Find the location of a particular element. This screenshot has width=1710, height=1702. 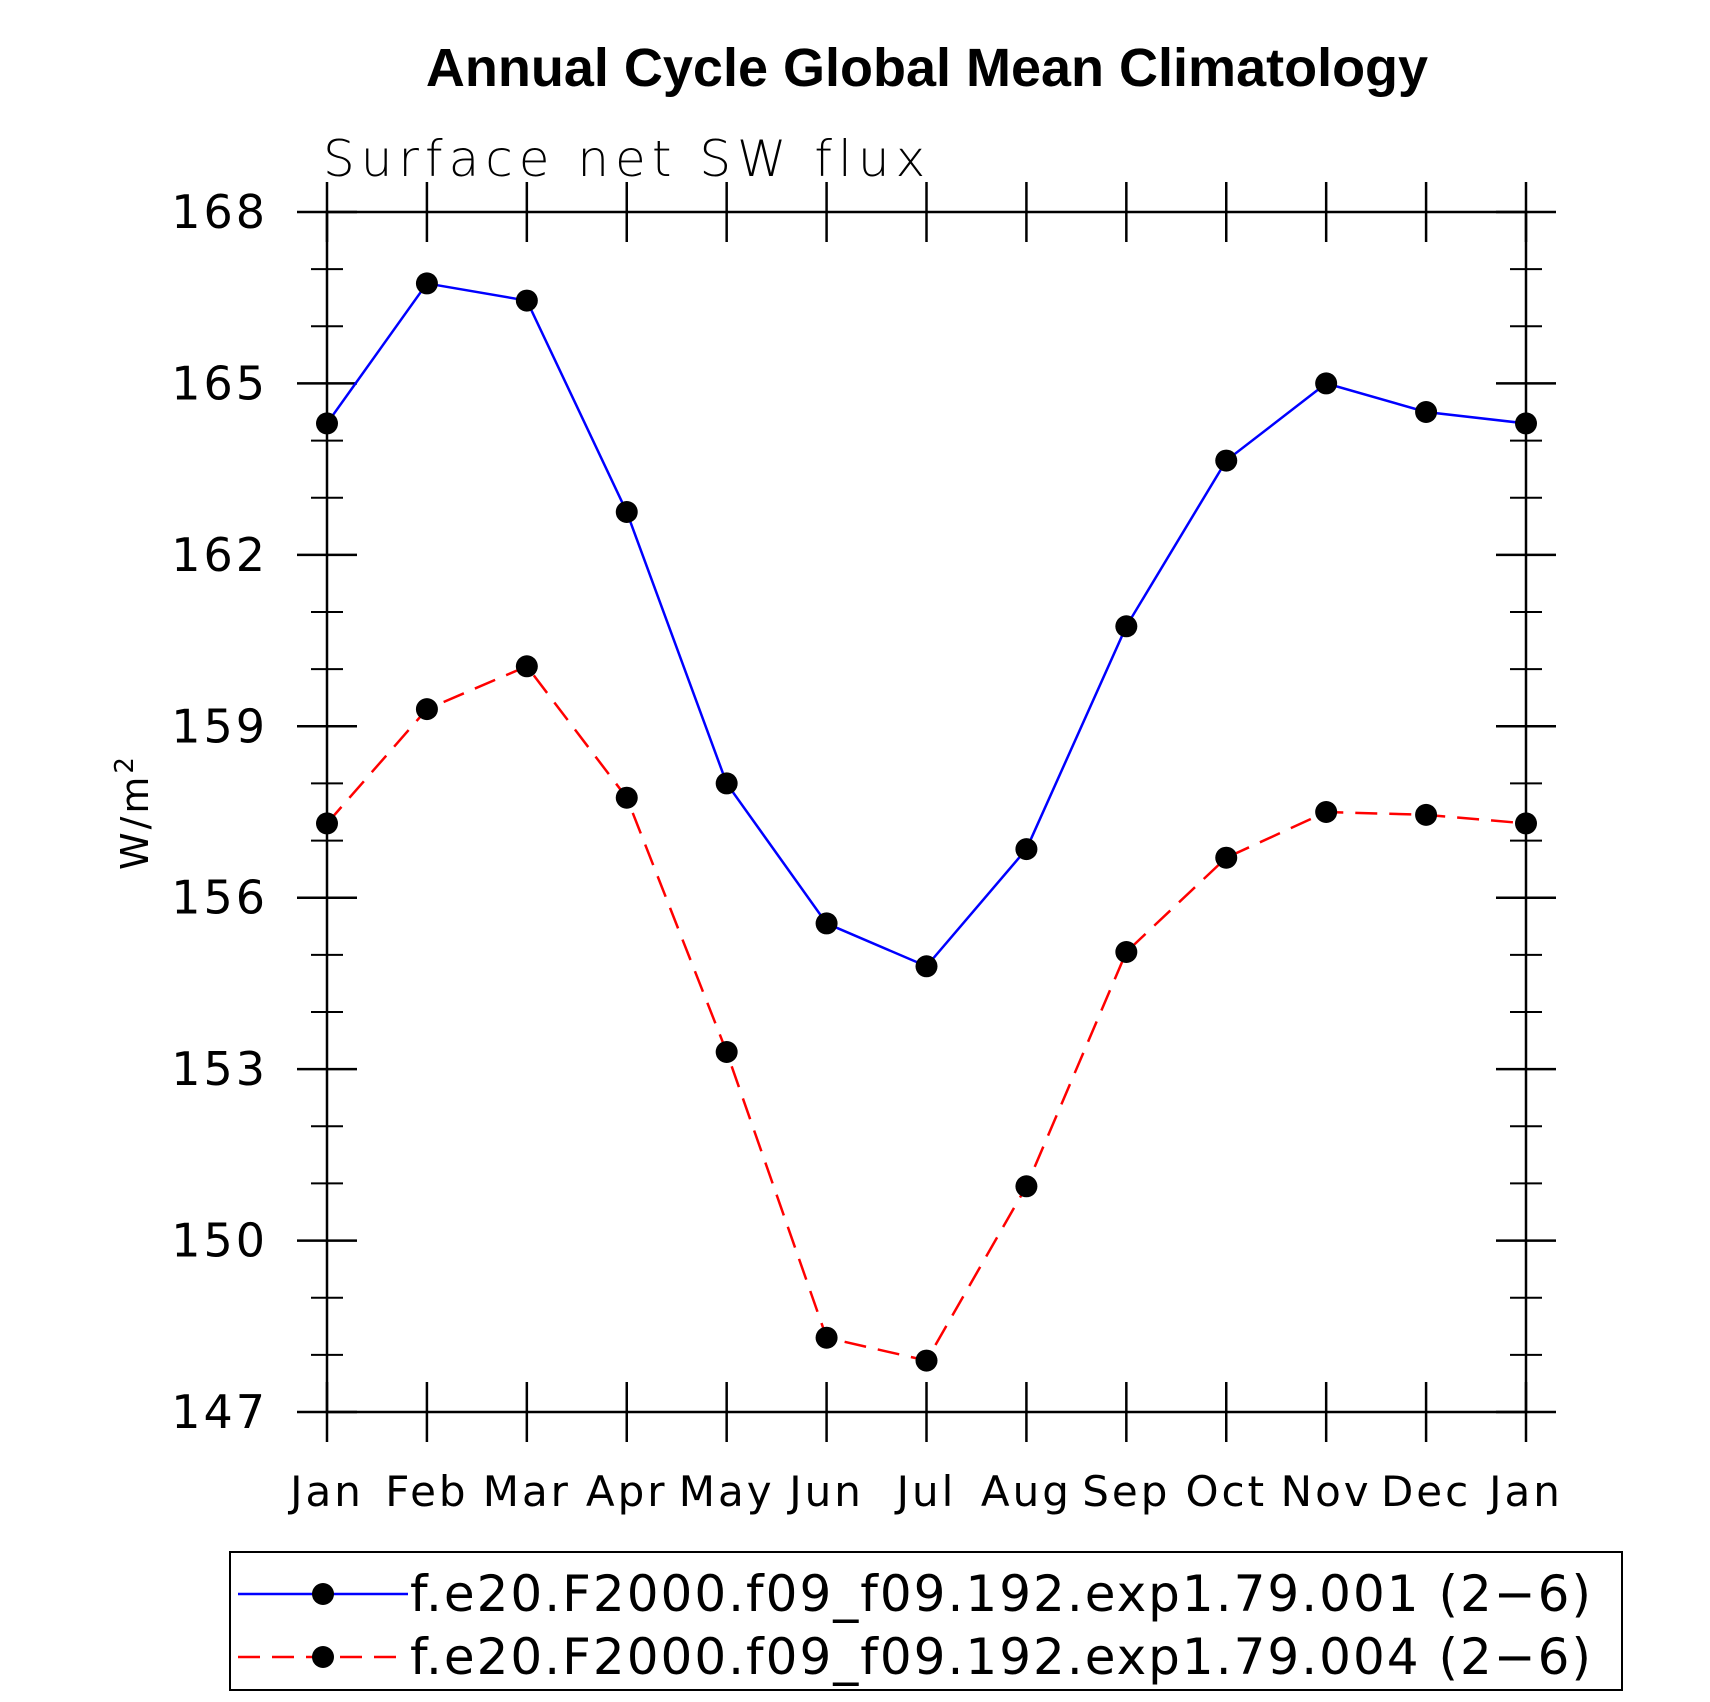

legend-box is located at coordinates (926, 1621).